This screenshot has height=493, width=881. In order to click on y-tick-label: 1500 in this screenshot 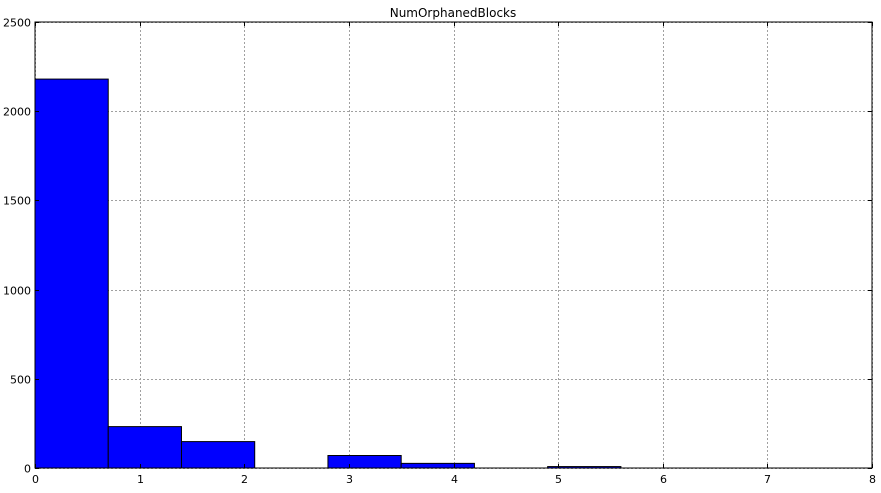, I will do `click(17, 201)`.